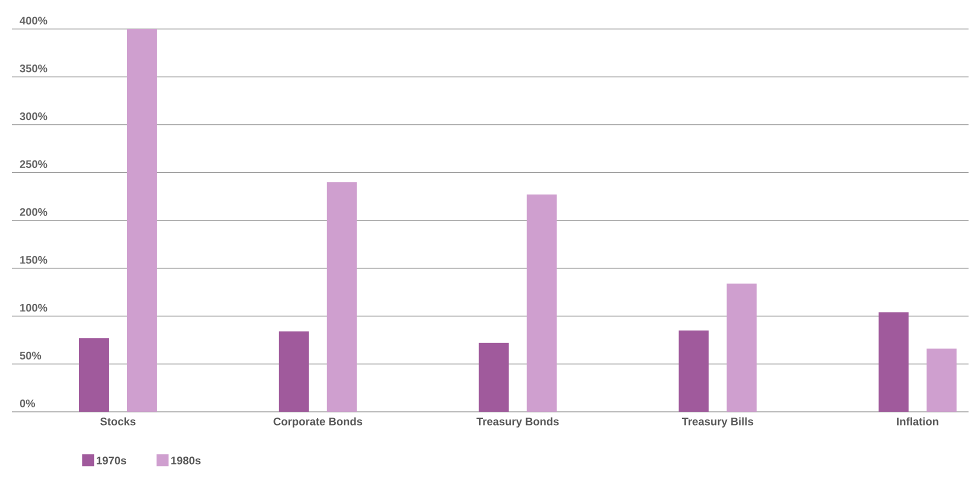 This screenshot has width=969, height=477. I want to click on x-tick-label: Treasury Bonds, so click(517, 422).